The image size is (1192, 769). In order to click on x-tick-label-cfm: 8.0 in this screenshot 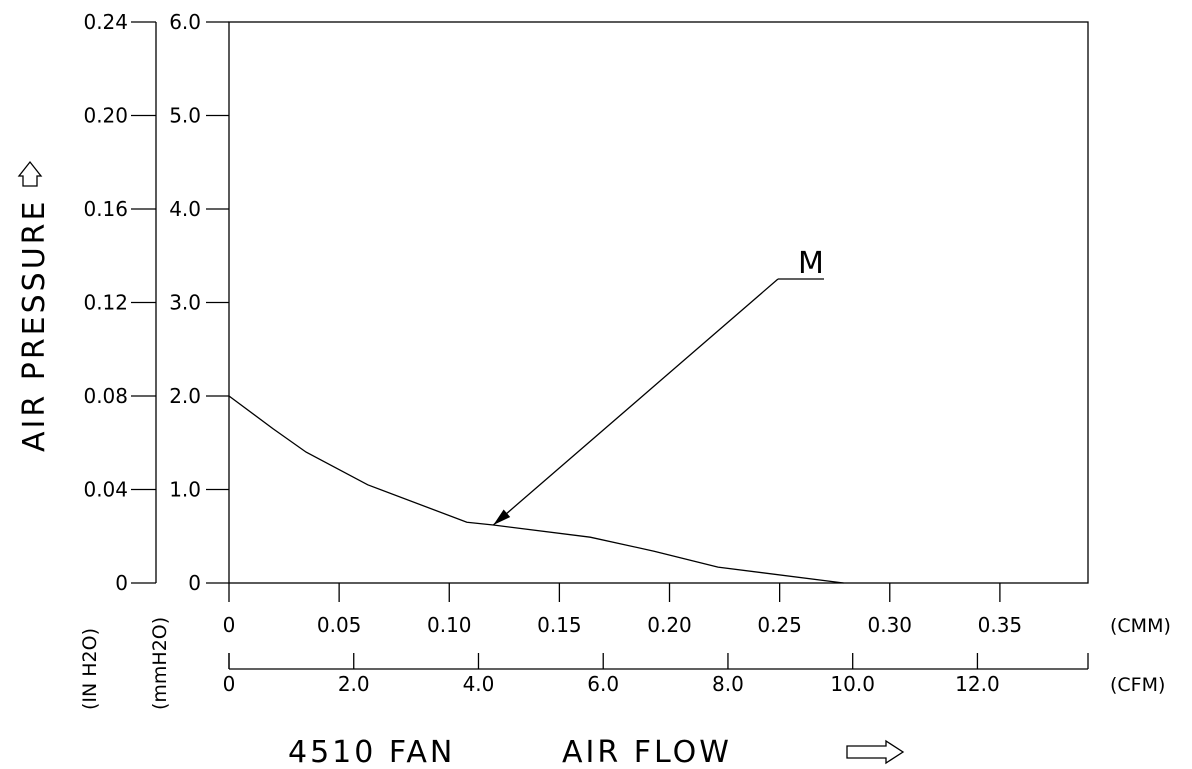, I will do `click(728, 684)`.